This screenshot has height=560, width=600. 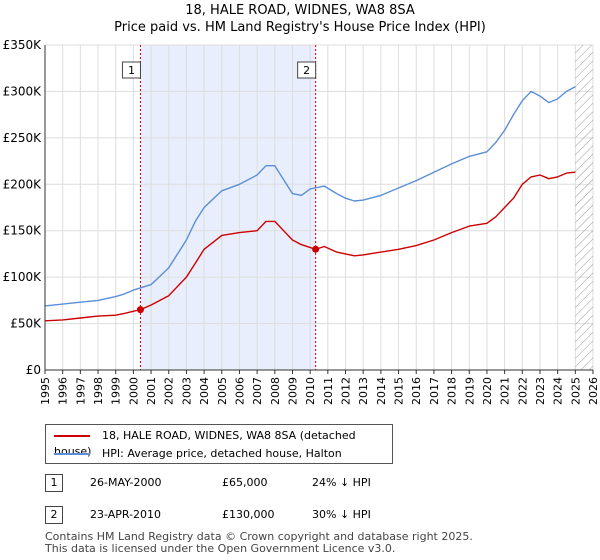 I want to click on x-tick-label: 2003, so click(x=186, y=391).